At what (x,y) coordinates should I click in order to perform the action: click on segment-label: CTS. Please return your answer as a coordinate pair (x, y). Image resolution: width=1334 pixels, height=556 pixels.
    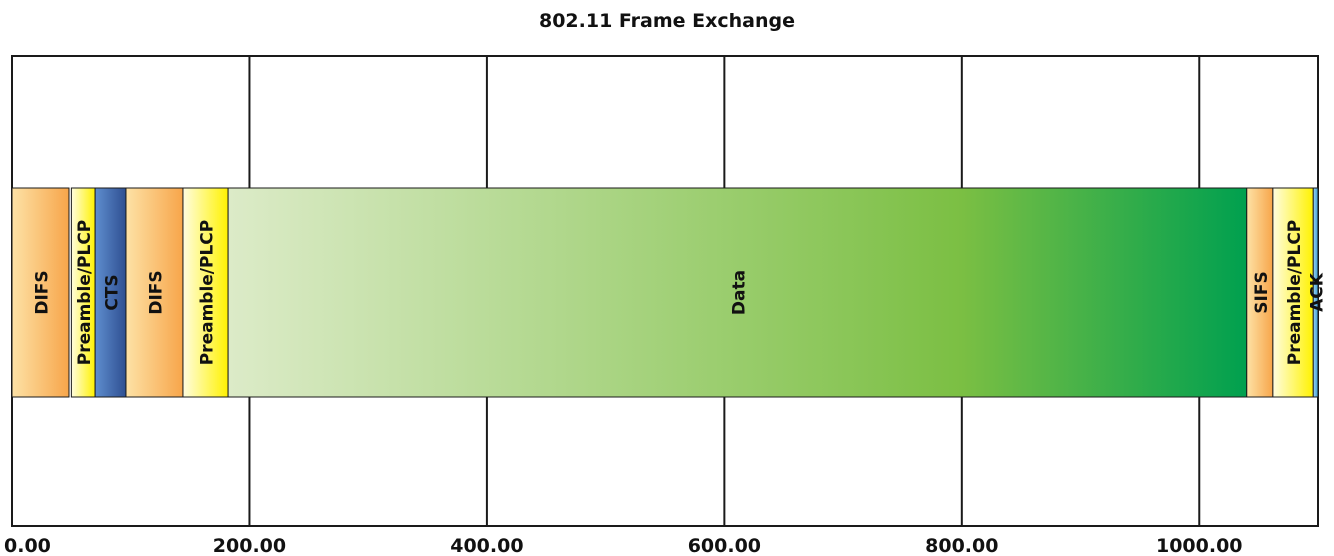
    Looking at the image, I should click on (113, 292).